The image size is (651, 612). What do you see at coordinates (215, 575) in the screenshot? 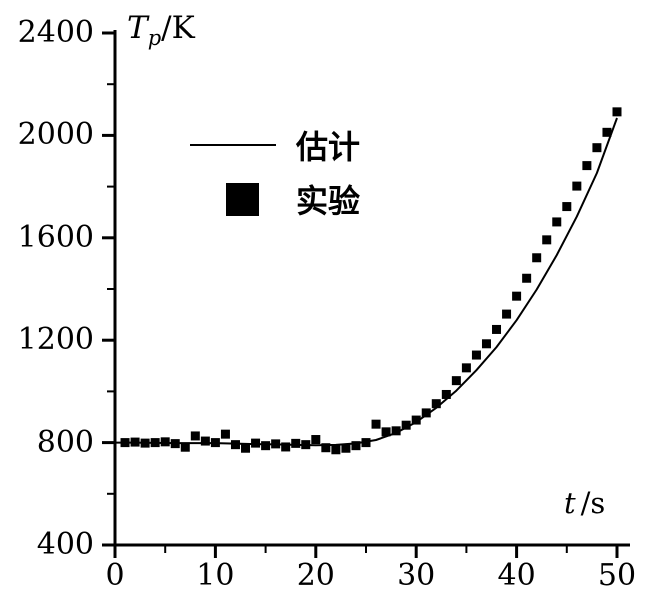
I see `x-tick-label: 10` at bounding box center [215, 575].